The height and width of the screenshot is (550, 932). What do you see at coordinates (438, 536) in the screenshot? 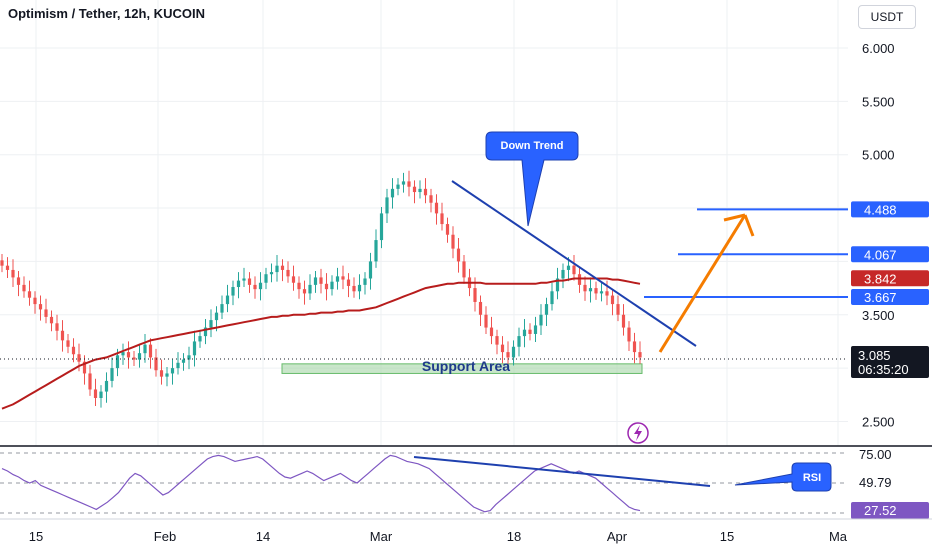
I see `time-axis: 15 Feb 14 Mar 18 Apr 15 Ma` at bounding box center [438, 536].